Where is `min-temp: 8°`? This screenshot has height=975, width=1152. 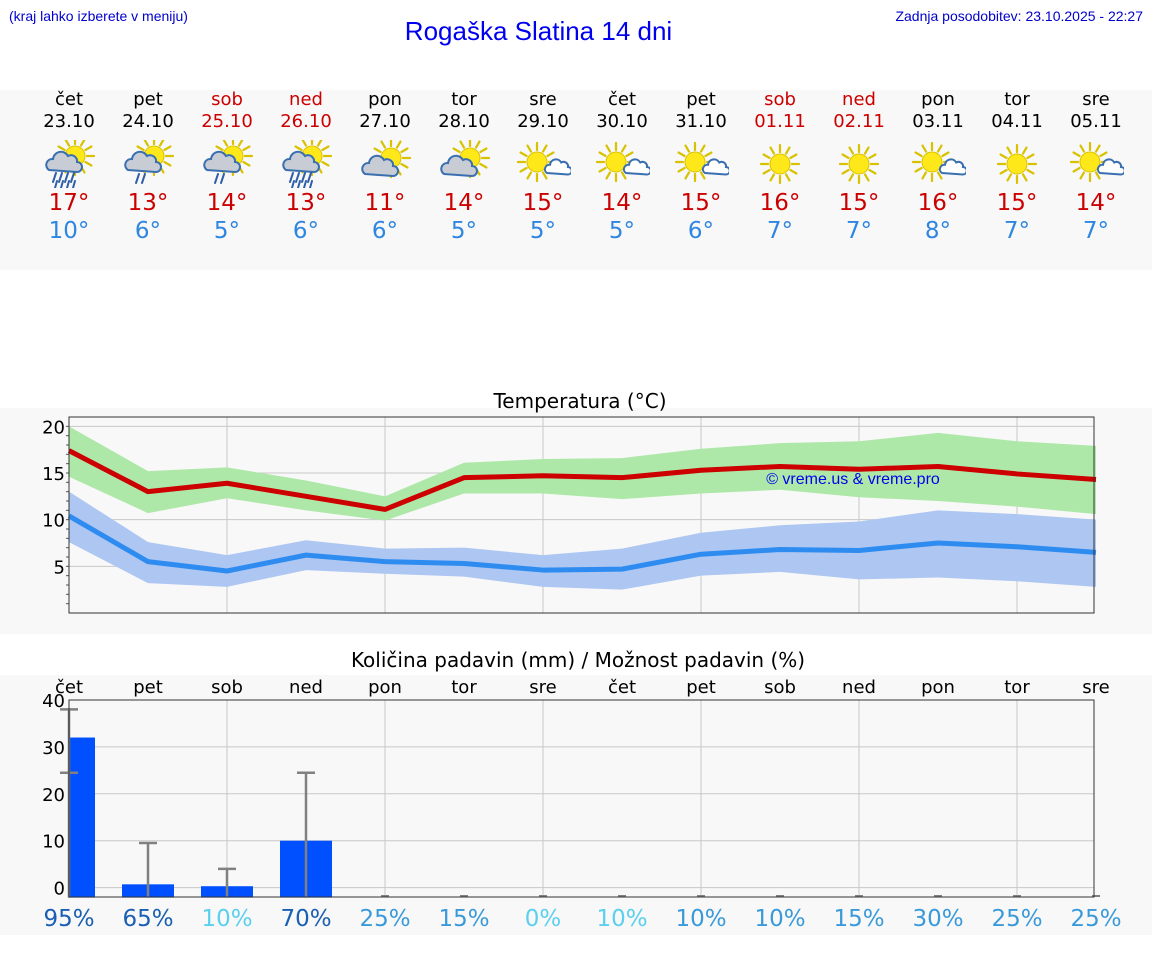
min-temp: 8° is located at coordinates (938, 231).